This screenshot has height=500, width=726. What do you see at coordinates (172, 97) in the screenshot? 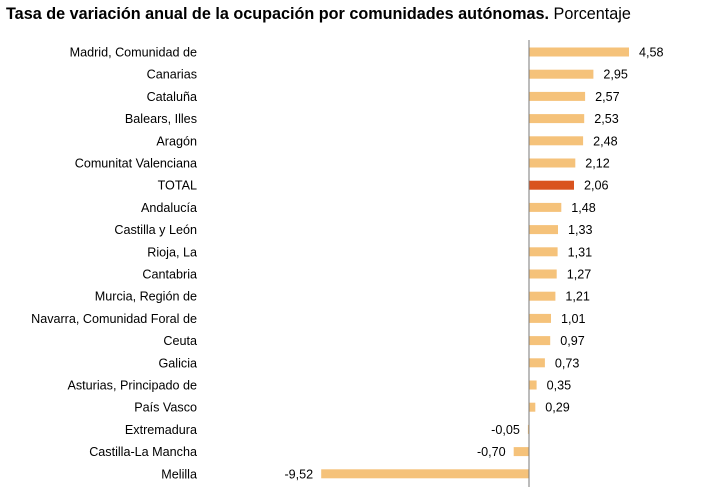
I see `category-label-2: Cataluña` at bounding box center [172, 97].